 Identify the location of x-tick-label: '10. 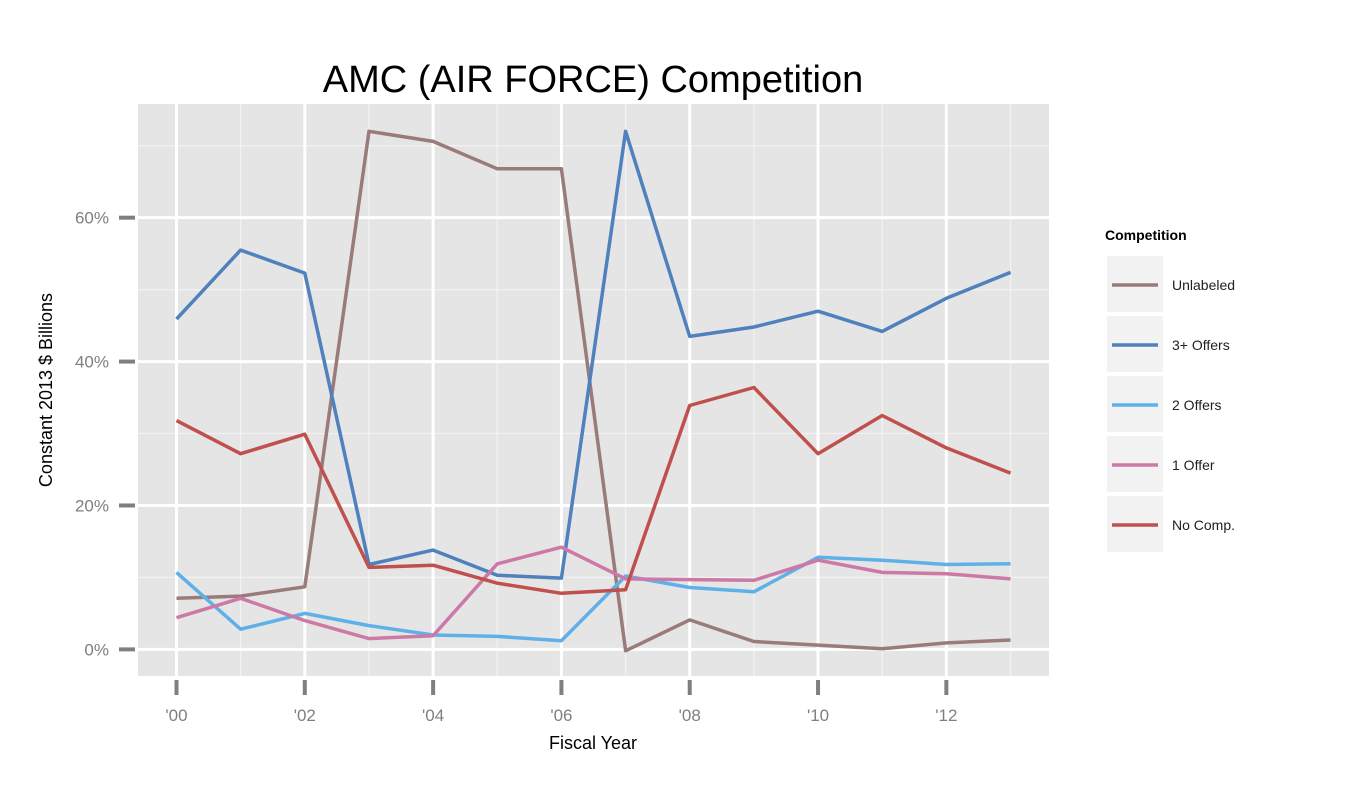
(818, 715).